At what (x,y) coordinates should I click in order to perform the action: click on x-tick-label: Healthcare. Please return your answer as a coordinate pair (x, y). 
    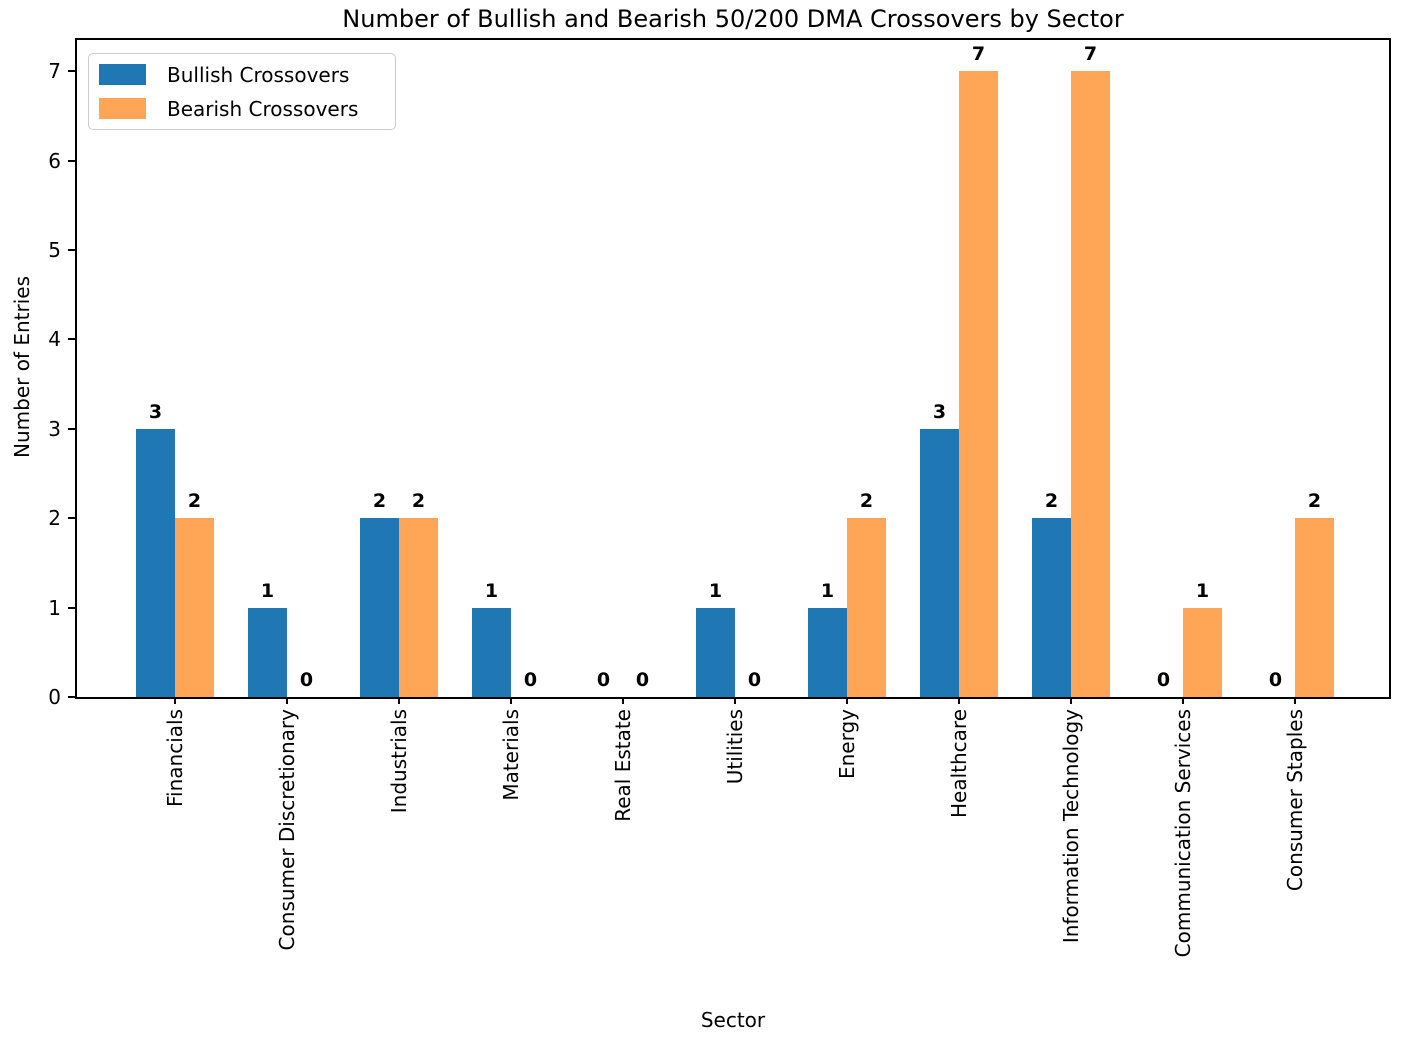
    Looking at the image, I should click on (959, 764).